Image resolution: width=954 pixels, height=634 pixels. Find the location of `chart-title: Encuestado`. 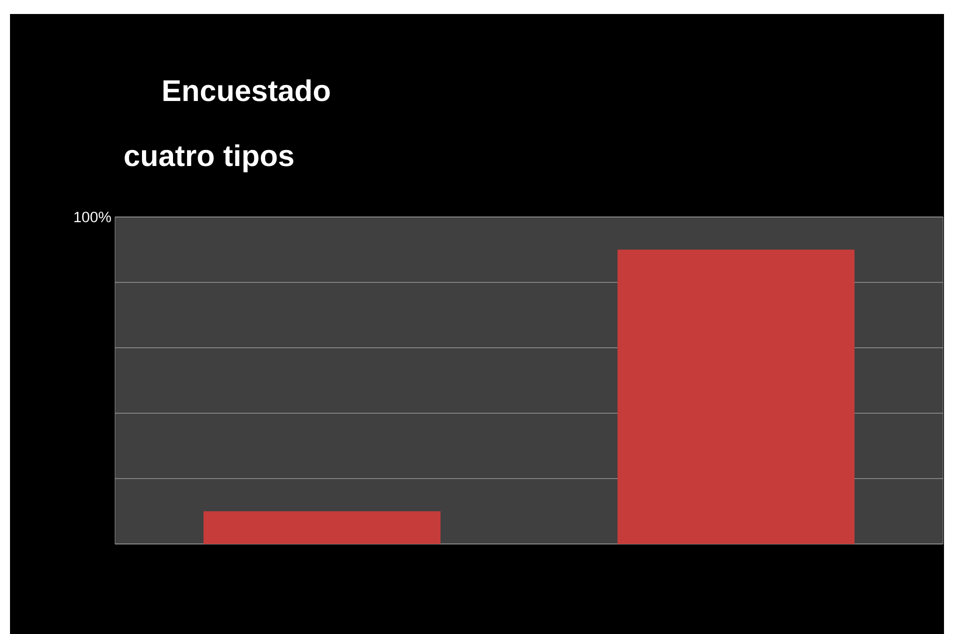

chart-title: Encuestado is located at coordinates (247, 90).